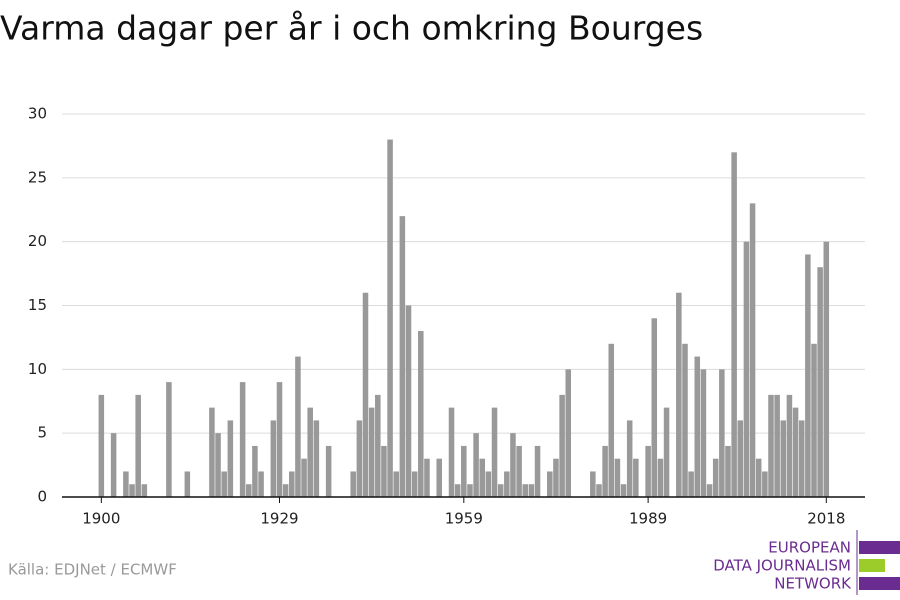 Image resolution: width=900 pixels, height=600 pixels. I want to click on x-tick-label: 1900, so click(101, 519).